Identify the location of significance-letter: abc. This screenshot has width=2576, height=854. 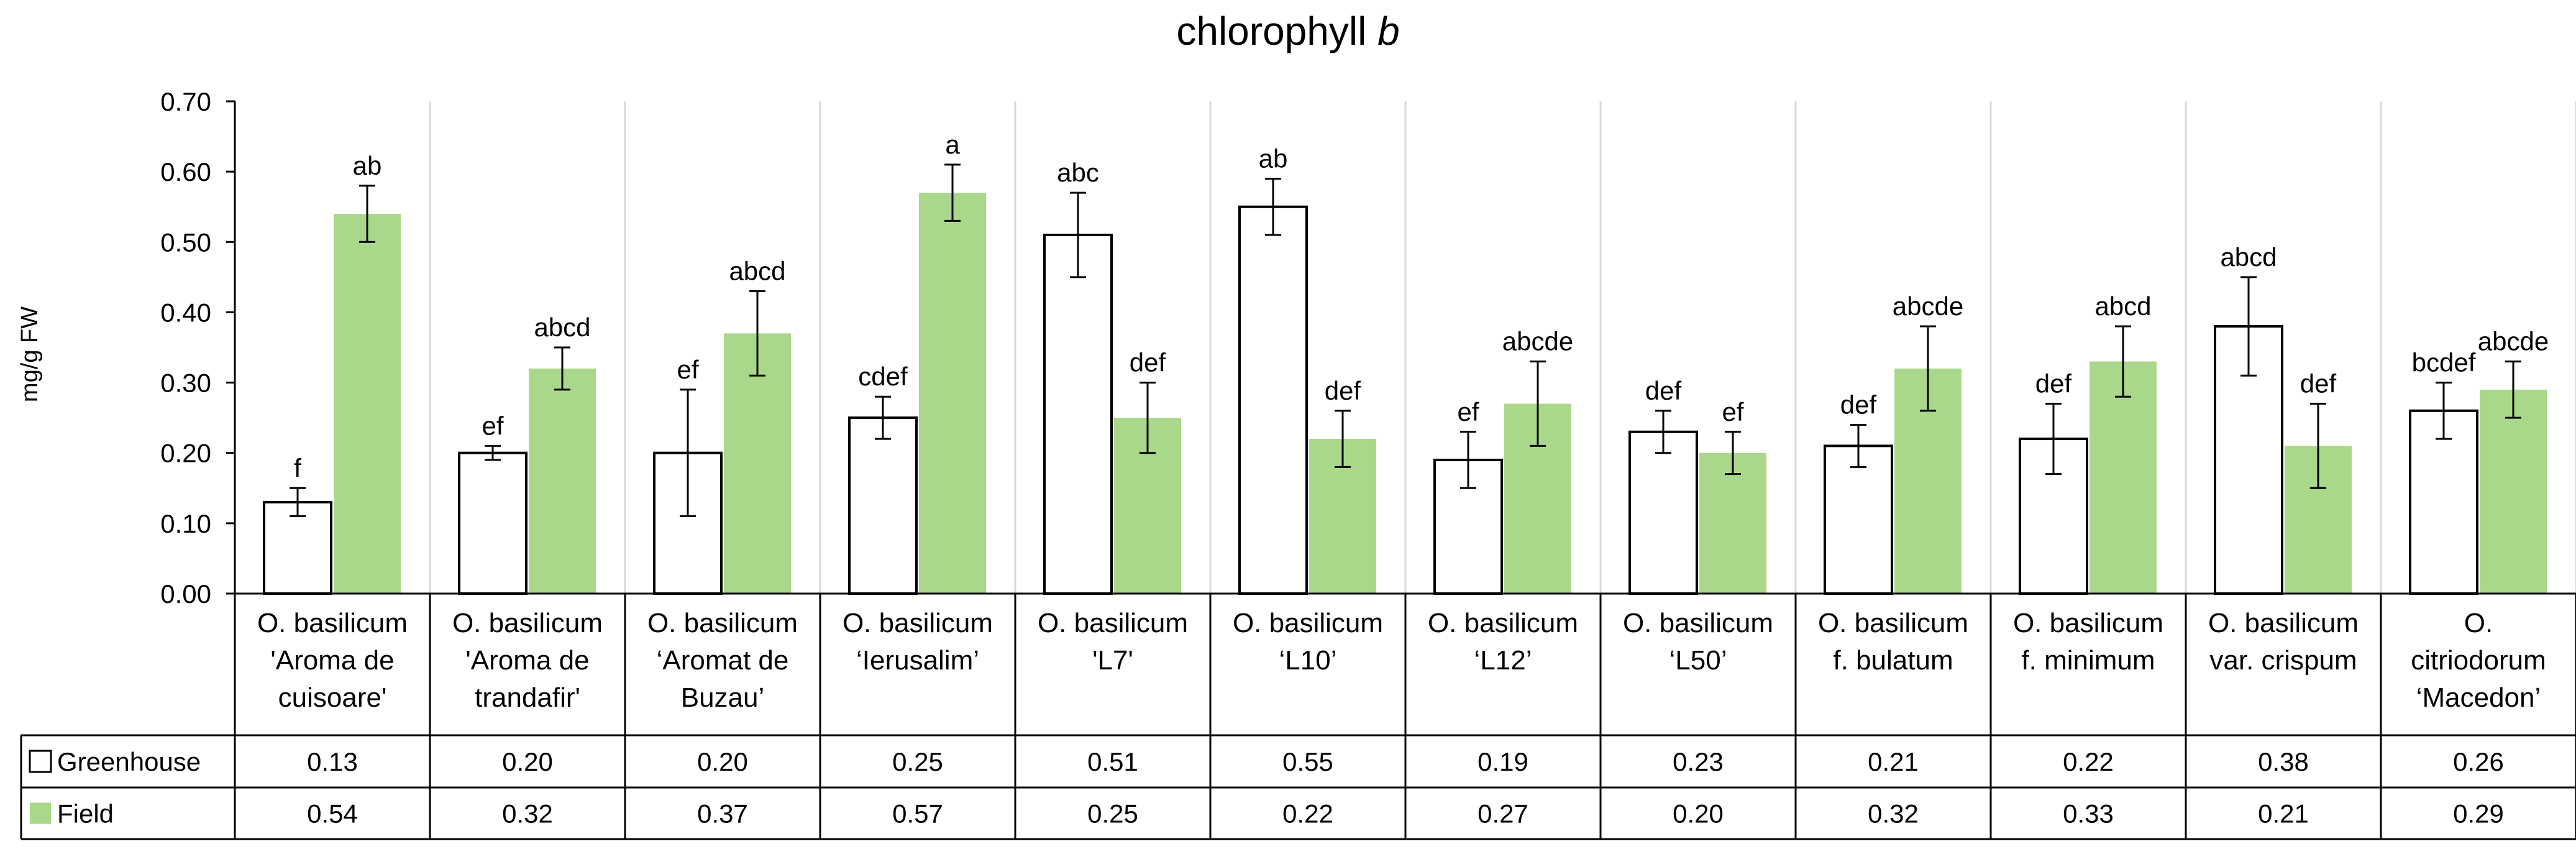
(1078, 173).